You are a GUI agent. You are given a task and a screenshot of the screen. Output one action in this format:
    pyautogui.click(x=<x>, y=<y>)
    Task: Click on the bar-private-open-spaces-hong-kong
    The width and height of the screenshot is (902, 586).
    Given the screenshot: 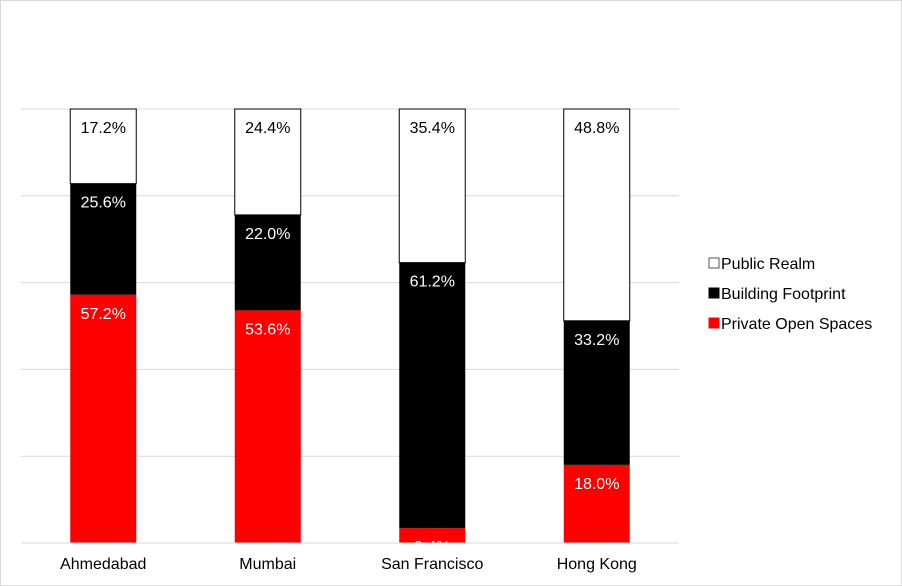 What is the action you would take?
    pyautogui.click(x=596, y=503)
    